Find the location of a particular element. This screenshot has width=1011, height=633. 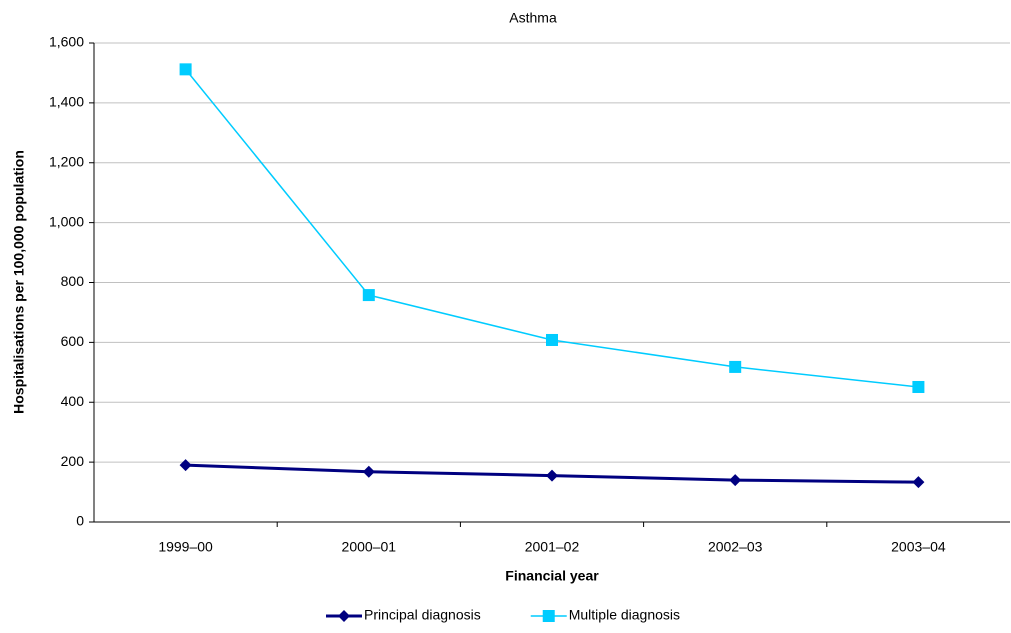

x-tick-label: 2003–04 is located at coordinates (918, 547).